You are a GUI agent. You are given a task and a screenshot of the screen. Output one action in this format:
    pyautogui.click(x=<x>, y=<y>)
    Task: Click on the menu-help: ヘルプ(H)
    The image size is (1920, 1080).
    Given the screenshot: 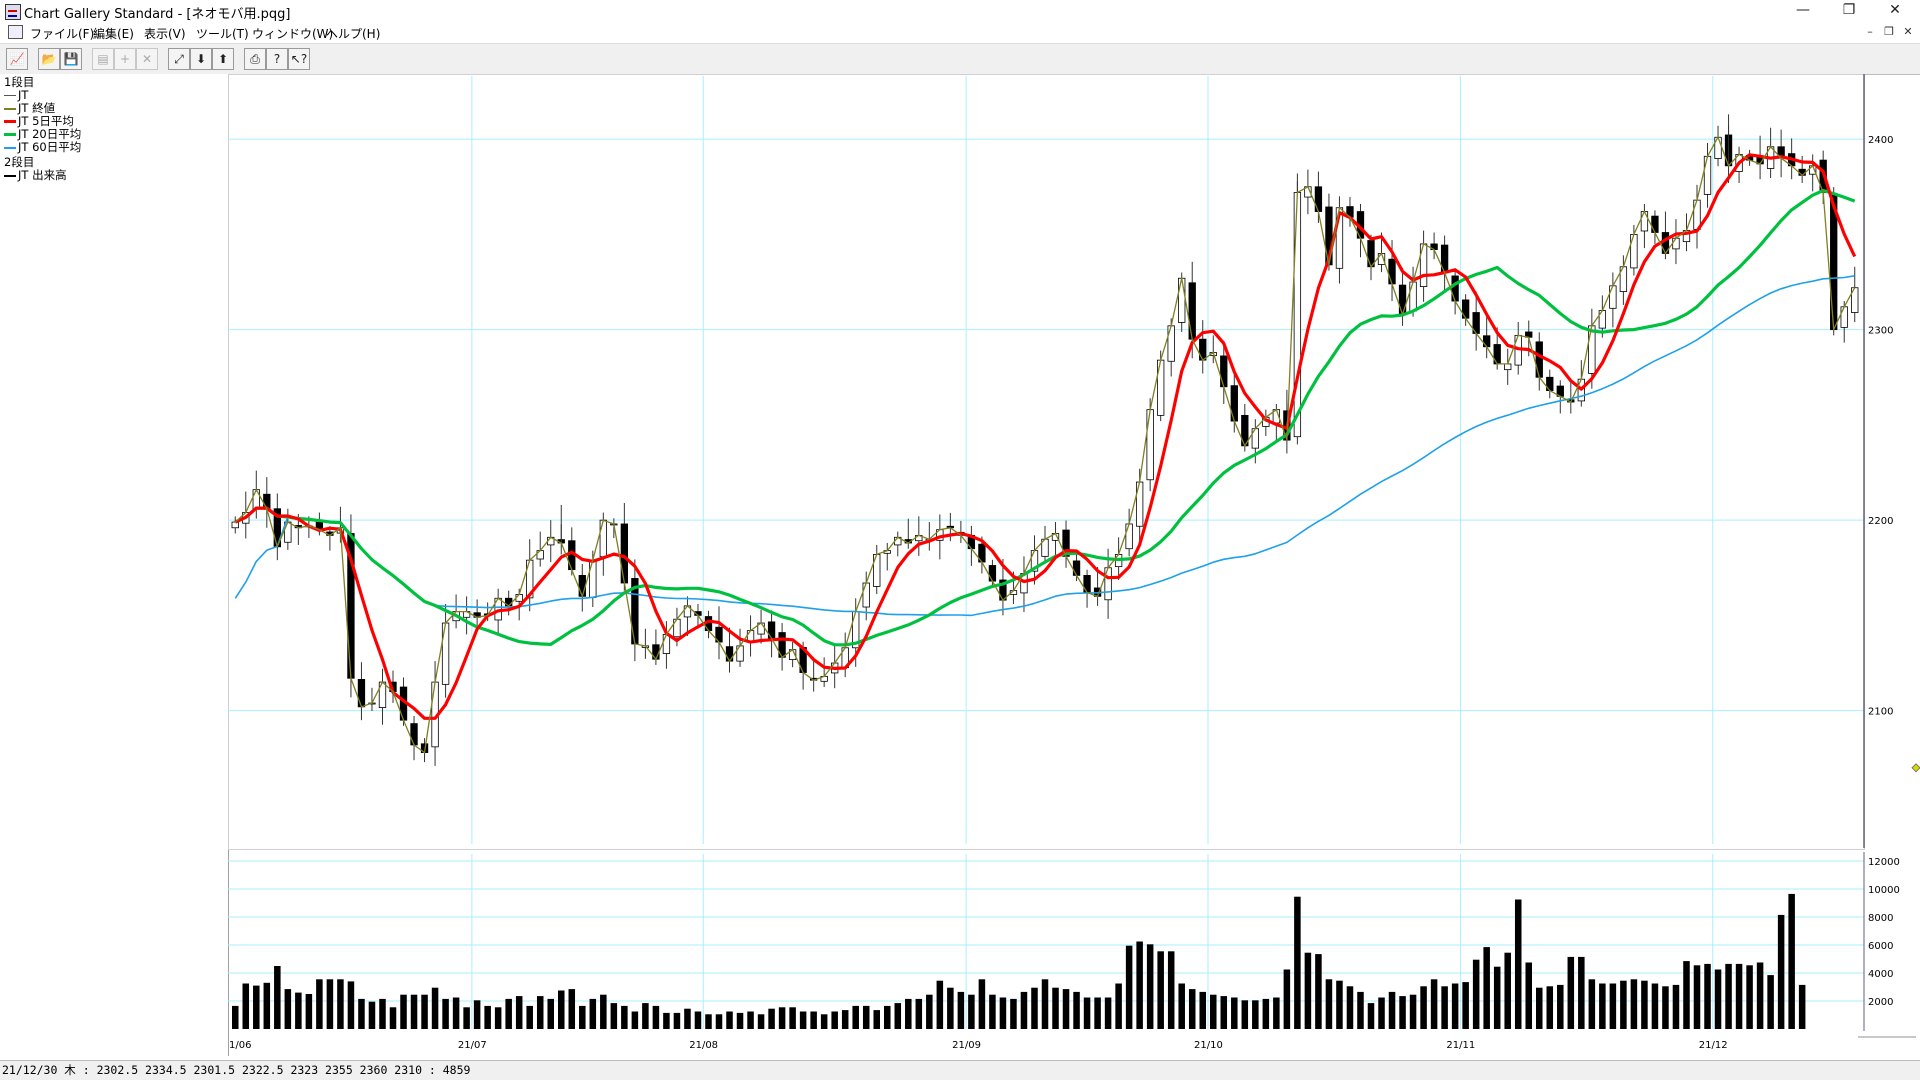 What is the action you would take?
    pyautogui.click(x=353, y=34)
    